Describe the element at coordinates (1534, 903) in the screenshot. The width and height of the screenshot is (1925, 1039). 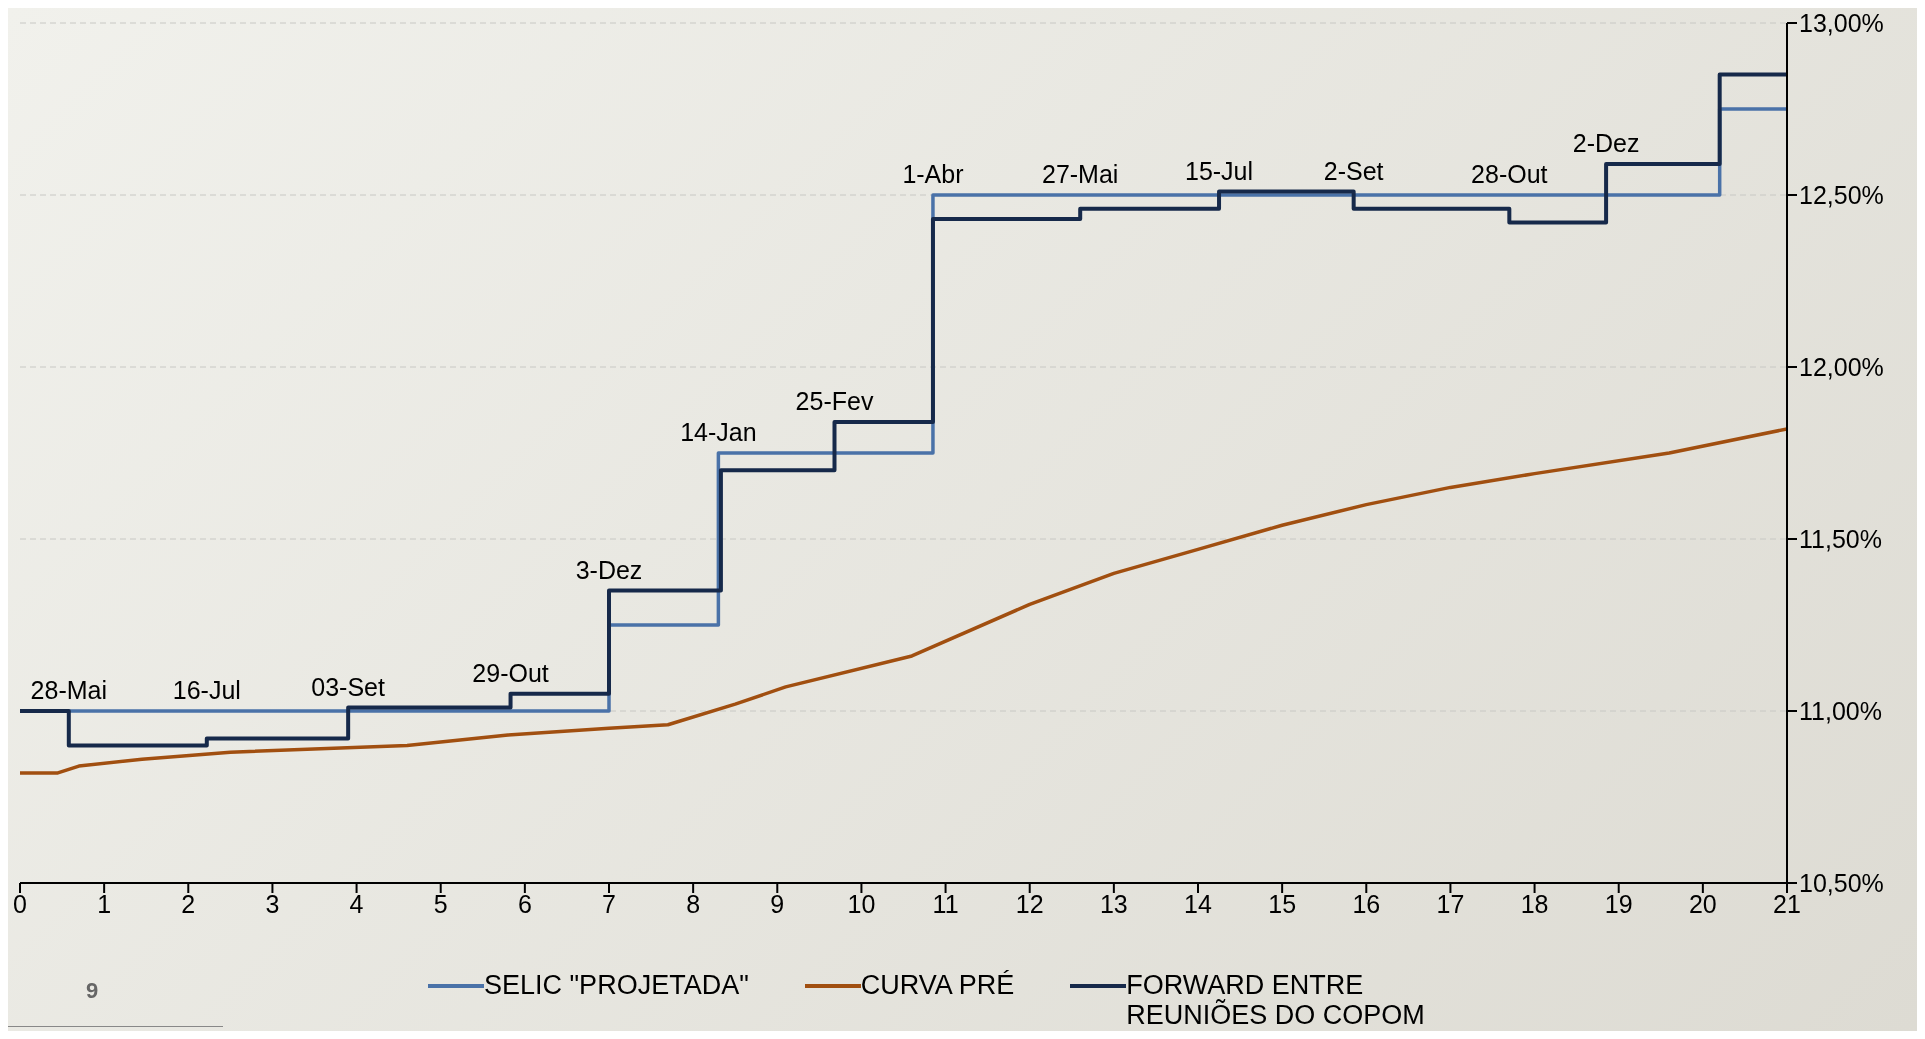
I see `x-tick-label: 18` at that location.